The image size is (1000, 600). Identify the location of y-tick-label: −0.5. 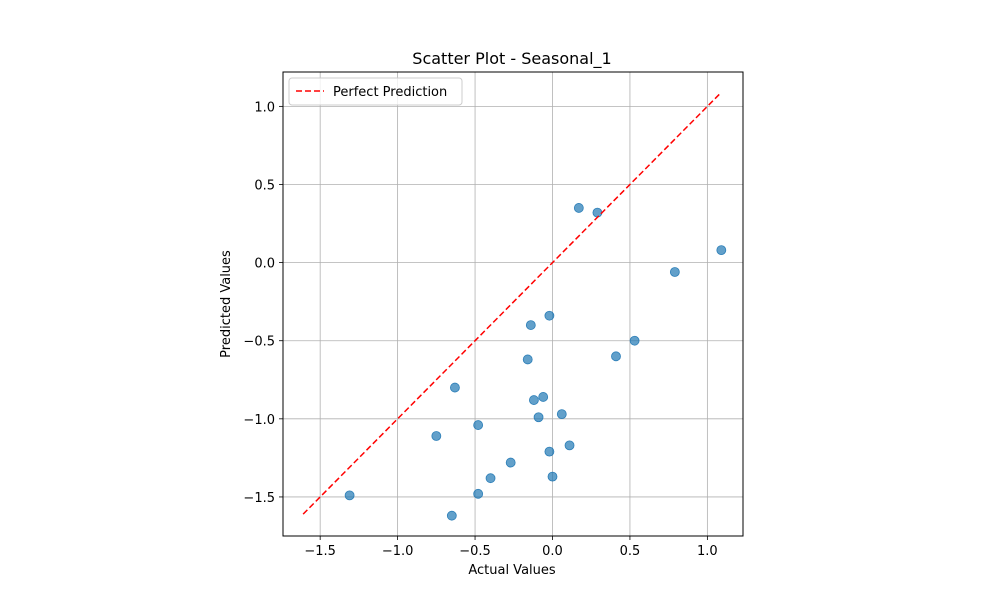
(259, 342).